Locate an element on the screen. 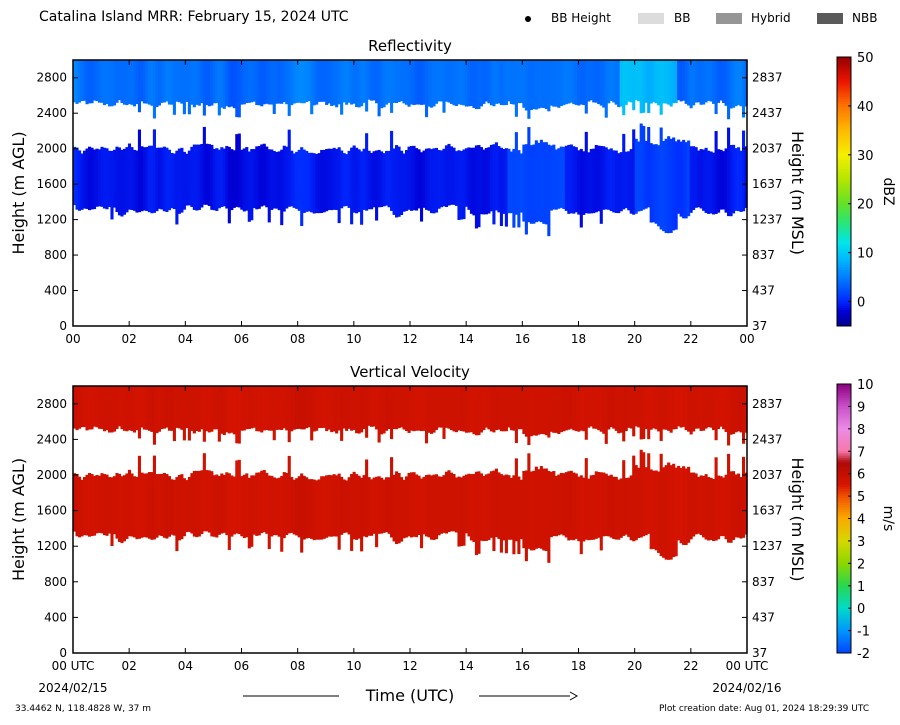 The width and height of the screenshot is (900, 725). y-right-tick-label: 2037 is located at coordinates (767, 475).